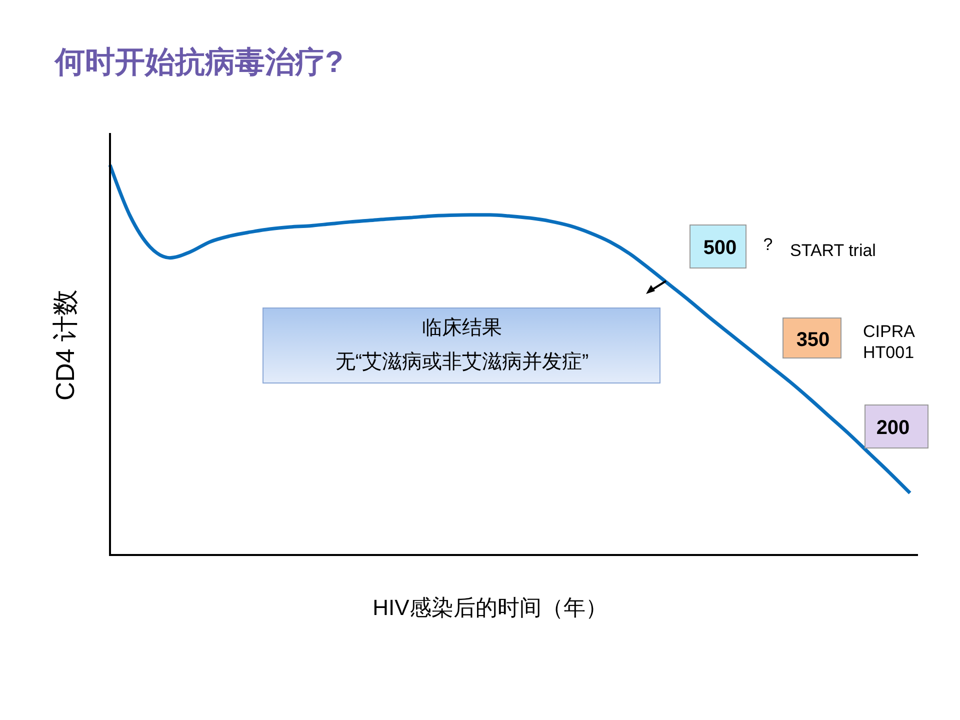 The image size is (960, 720). I want to click on x-axis-title: HIV感染后的时间（年）, so click(490, 607).